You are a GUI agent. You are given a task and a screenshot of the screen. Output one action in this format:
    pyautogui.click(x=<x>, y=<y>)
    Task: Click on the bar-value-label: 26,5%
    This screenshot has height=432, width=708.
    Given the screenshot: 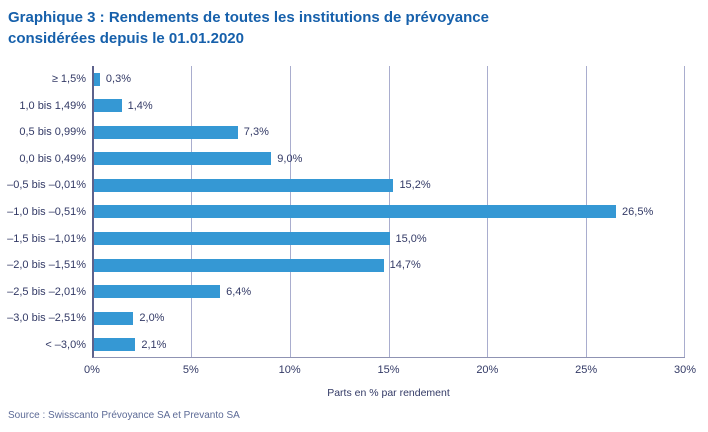 What is the action you would take?
    pyautogui.click(x=638, y=211)
    